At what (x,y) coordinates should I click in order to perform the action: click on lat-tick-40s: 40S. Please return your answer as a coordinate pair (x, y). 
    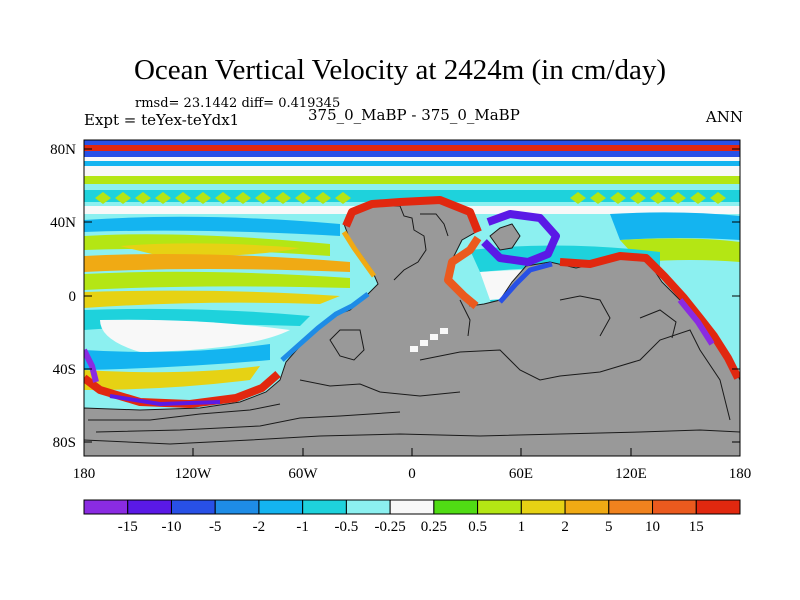
    Looking at the image, I should click on (64, 370).